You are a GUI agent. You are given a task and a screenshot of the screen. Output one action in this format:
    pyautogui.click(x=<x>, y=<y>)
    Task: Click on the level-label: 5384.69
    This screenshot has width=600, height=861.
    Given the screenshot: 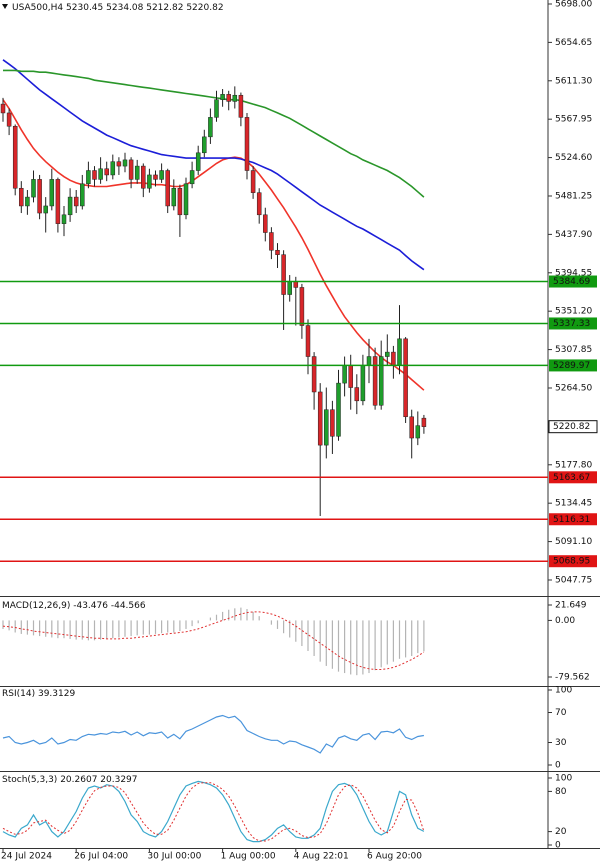 What is the action you would take?
    pyautogui.click(x=571, y=282)
    